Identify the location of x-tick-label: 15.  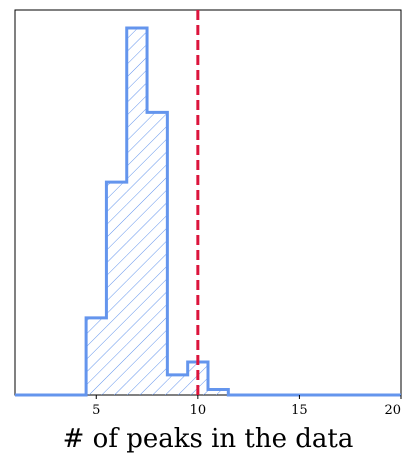
(299, 410).